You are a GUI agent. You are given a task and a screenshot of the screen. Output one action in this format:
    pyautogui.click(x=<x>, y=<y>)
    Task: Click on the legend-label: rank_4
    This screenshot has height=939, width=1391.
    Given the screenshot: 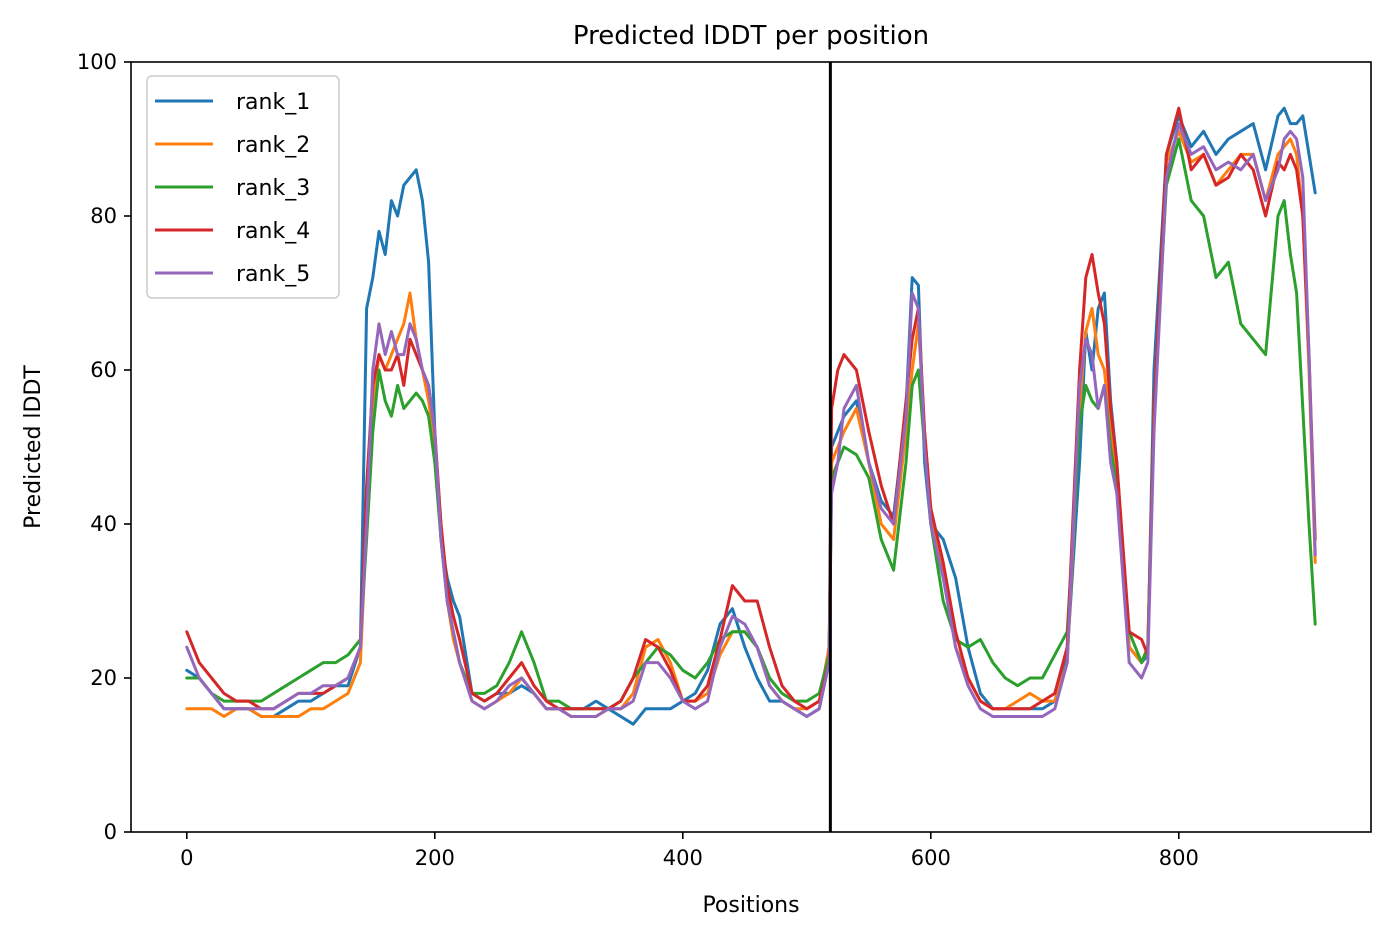 What is the action you would take?
    pyautogui.click(x=273, y=231)
    